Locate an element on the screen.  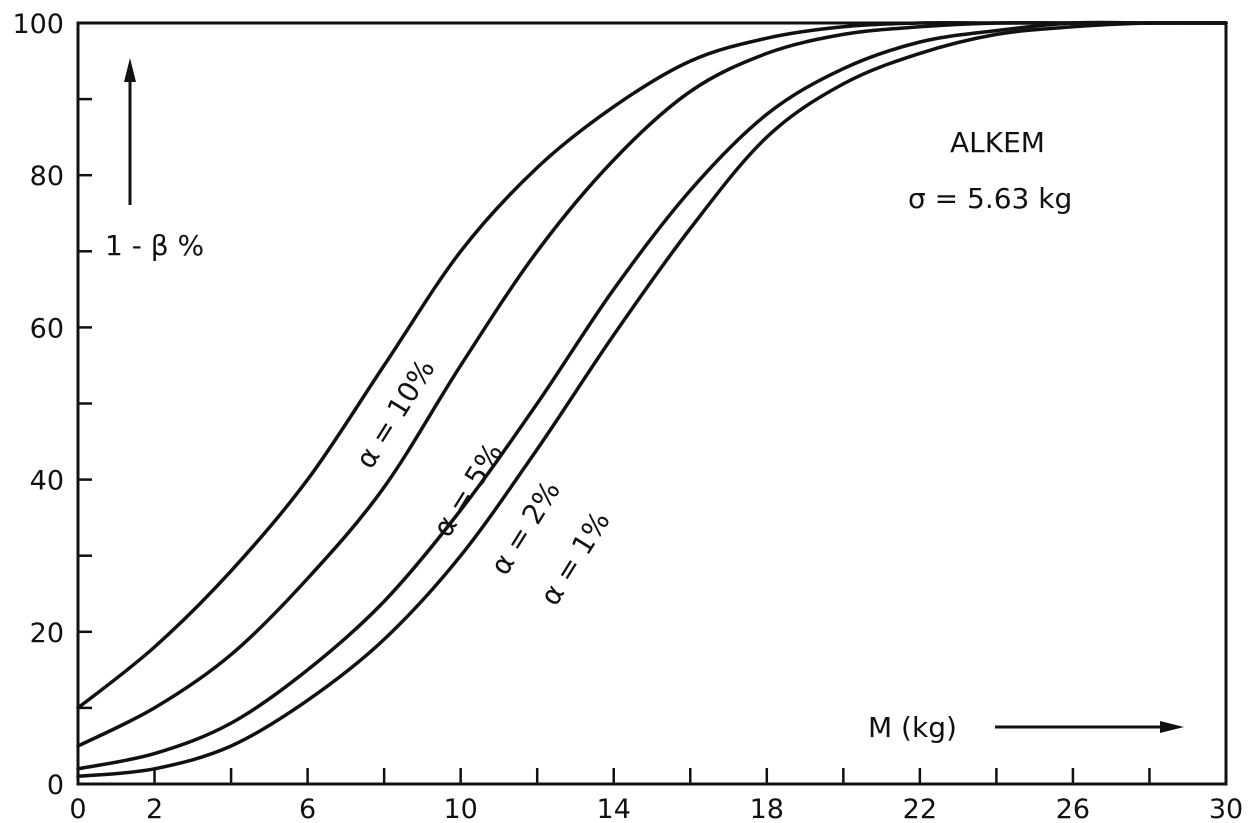
x-tick-label: 2 is located at coordinates (154, 808).